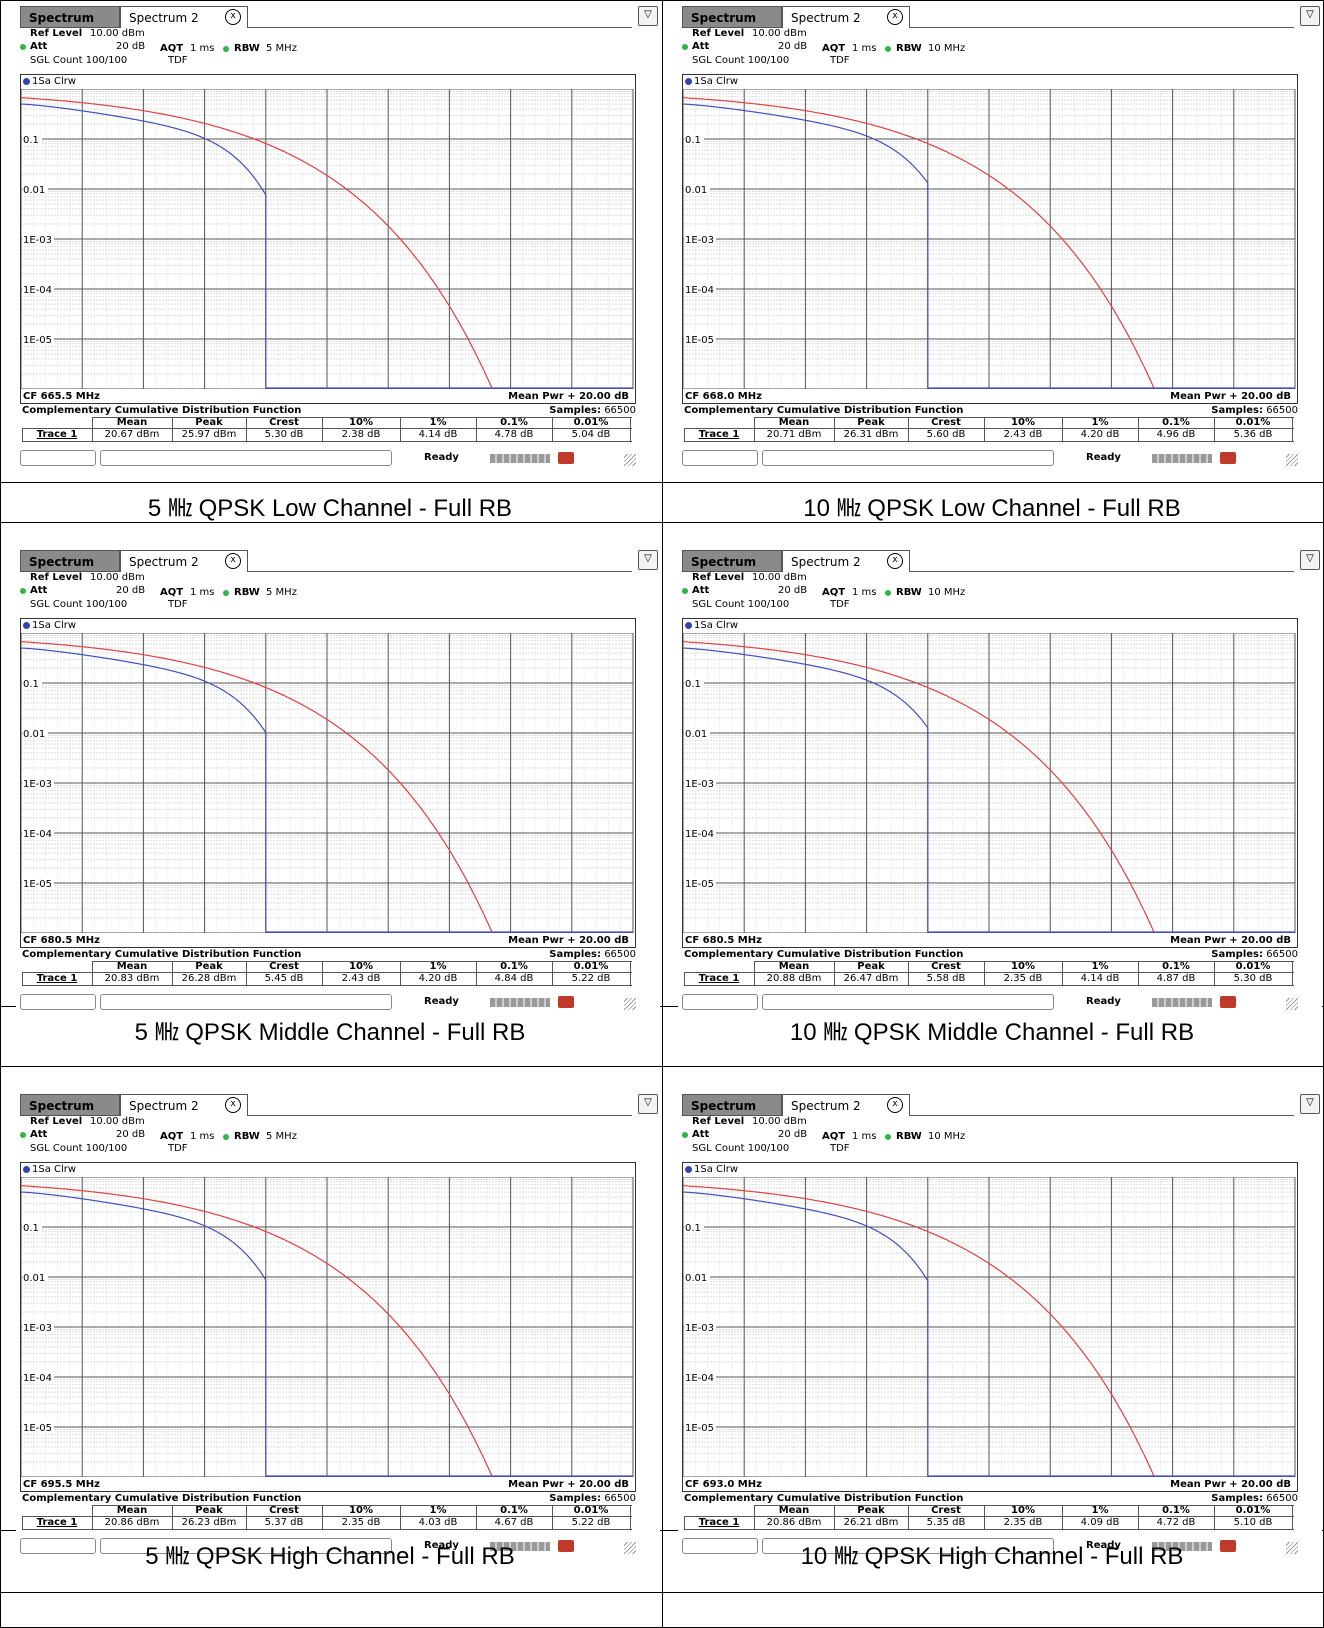 The width and height of the screenshot is (1324, 1628). Describe the element at coordinates (662, 482) in the screenshot. I see `caption-separator` at that location.